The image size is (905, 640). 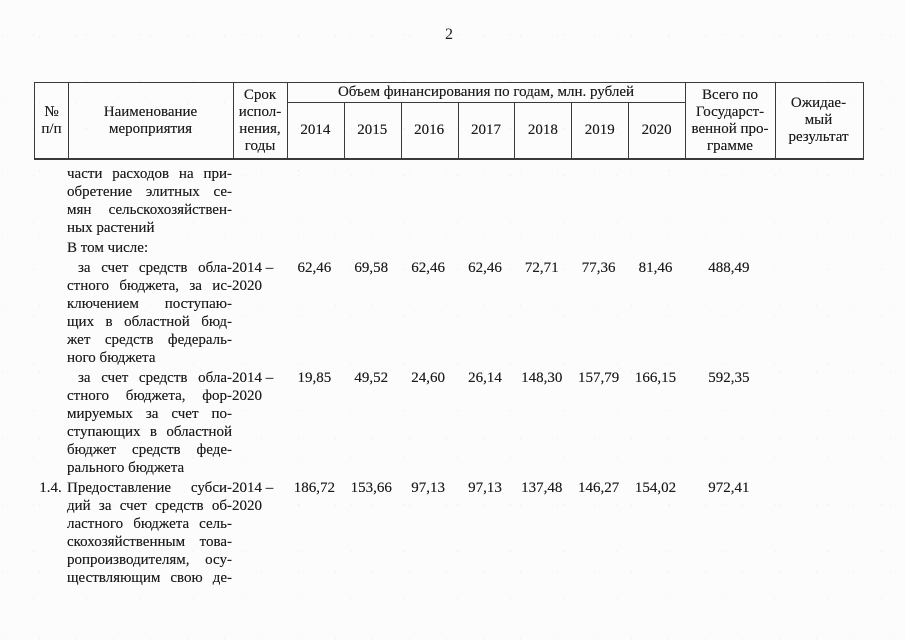 I want to click on column-header-total: Всего по Государст-венной про-грамме, so click(x=730, y=120).